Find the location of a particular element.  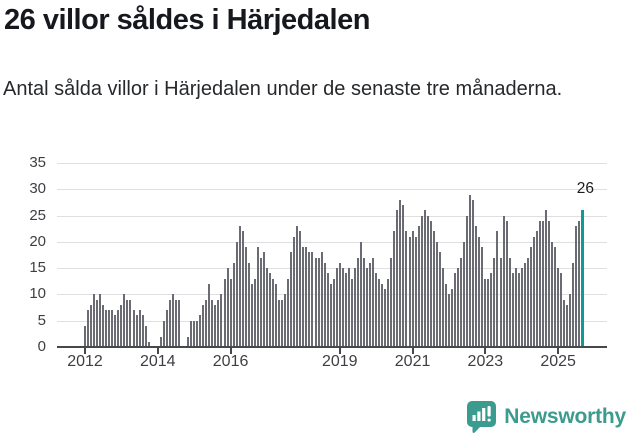

newsworthy-logo: Newsworthy is located at coordinates (546, 417).